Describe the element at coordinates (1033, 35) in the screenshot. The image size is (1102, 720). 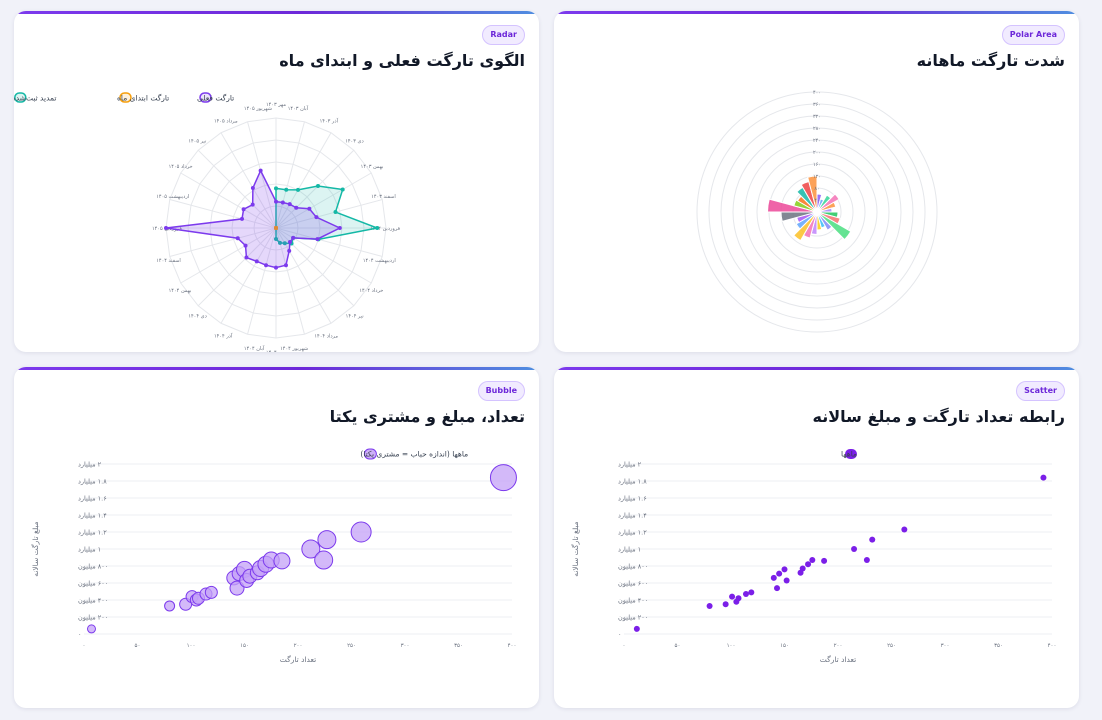
I see `chart-type-badge: Polar Area` at that location.